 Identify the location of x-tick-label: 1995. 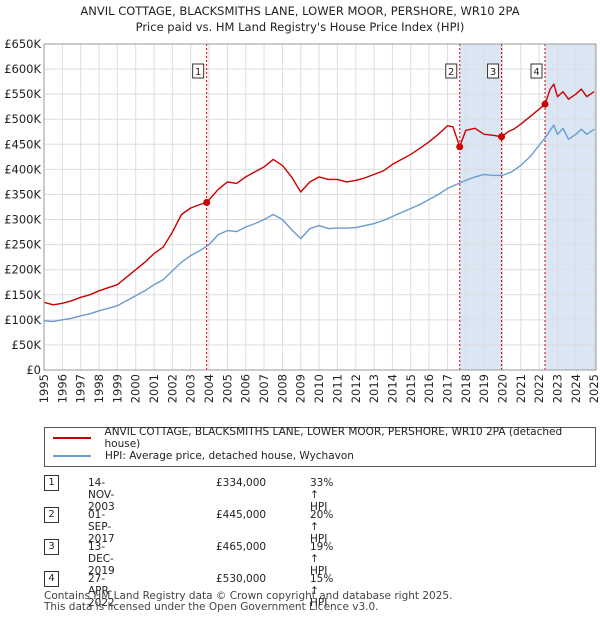
(44, 388).